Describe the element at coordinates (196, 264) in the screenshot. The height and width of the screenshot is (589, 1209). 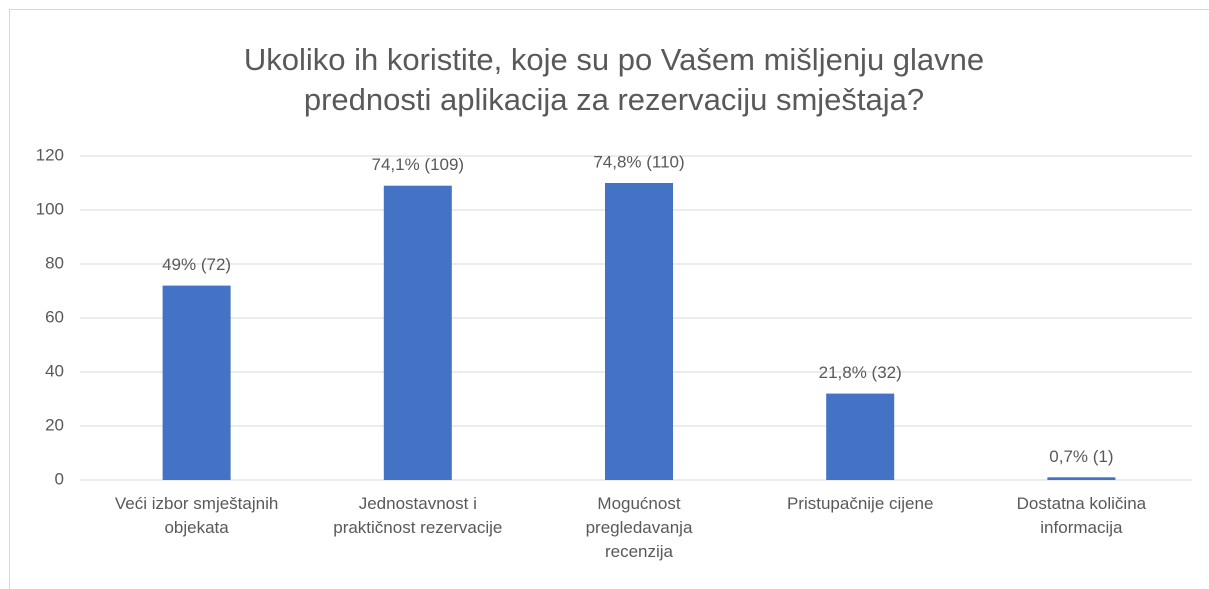
I see `data-label: 49% (72)` at that location.